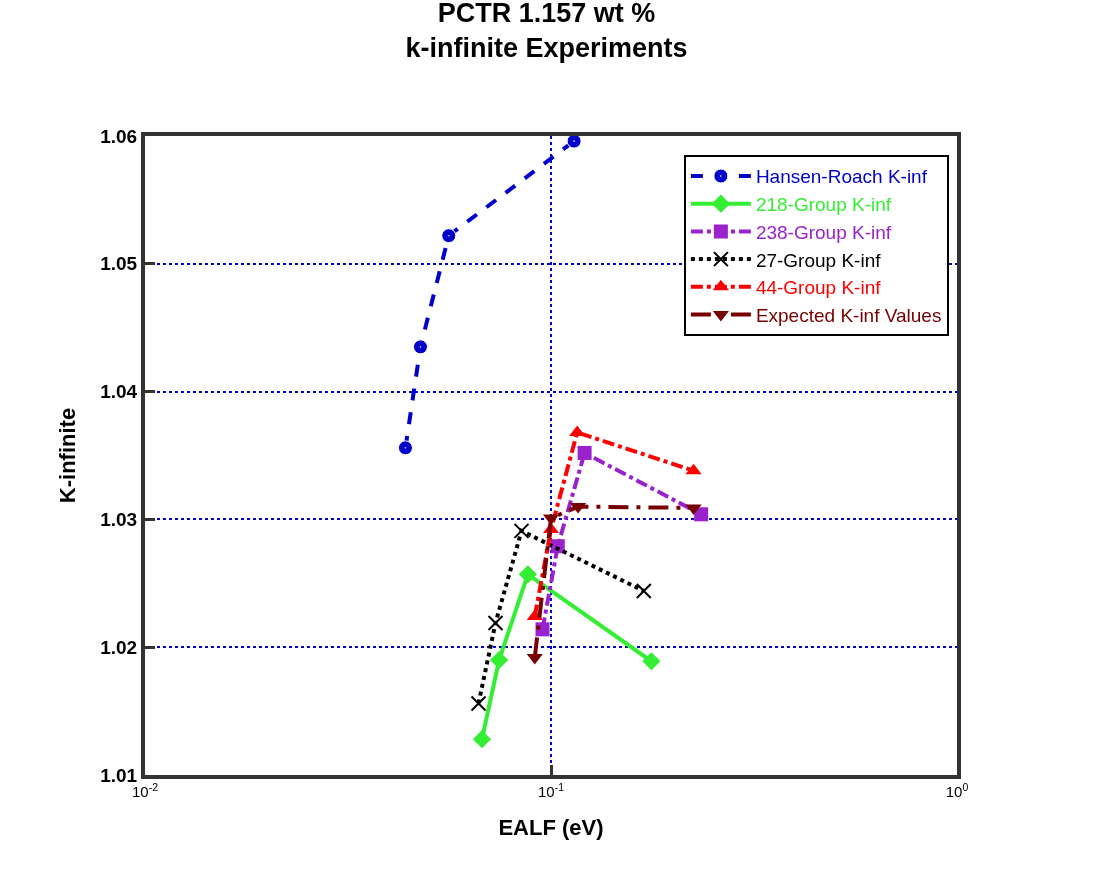 The width and height of the screenshot is (1093, 876). I want to click on y-tick-label: 1.02, so click(119, 647).